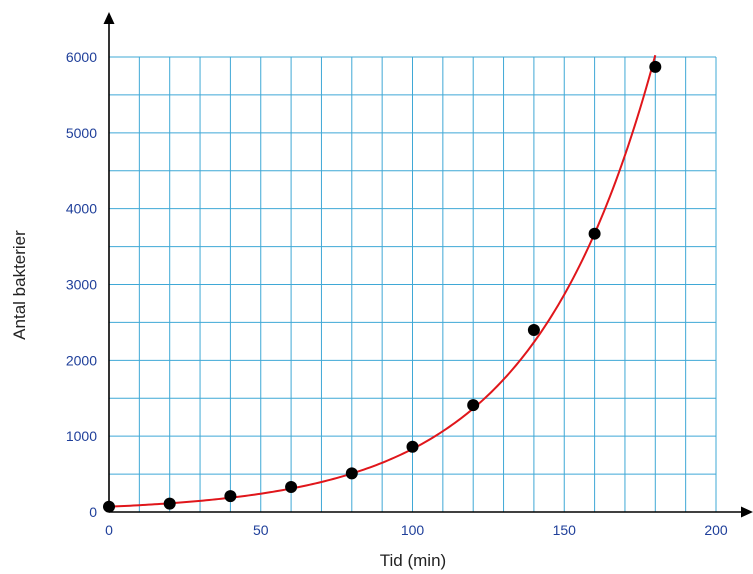 The width and height of the screenshot is (753, 574). I want to click on y-tick-labels: 0 1000 2000 3000 4000 5000 6000, so click(81, 284).